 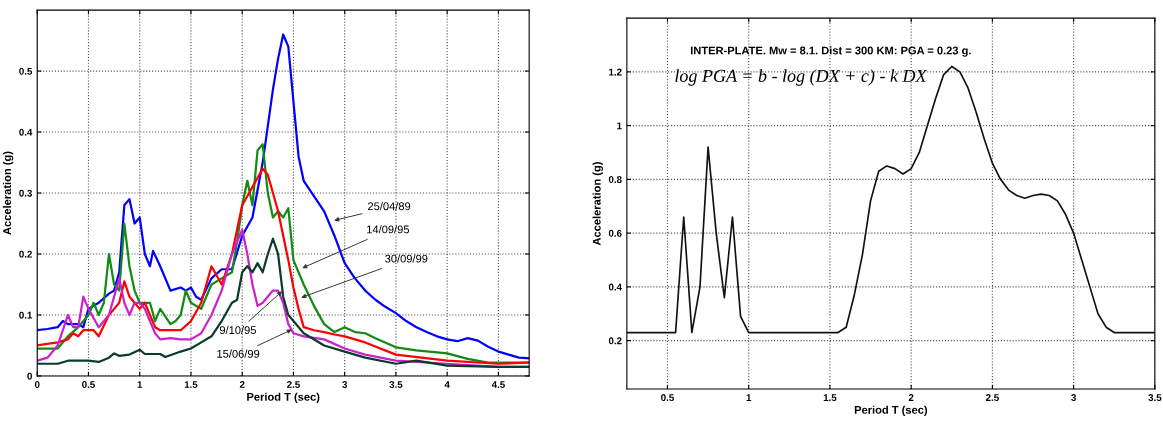 What do you see at coordinates (830, 51) in the screenshot?
I see `annotation: INTER-PLATE. Mw = 8.1. Dist = 300 KM: PGA = 0.23 g.` at bounding box center [830, 51].